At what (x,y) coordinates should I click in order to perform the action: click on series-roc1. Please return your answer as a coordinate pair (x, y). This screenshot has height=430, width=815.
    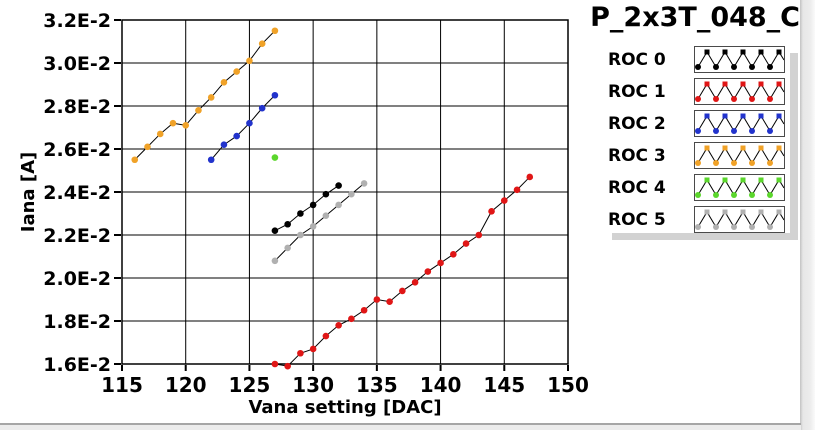
    Looking at the image, I should click on (402, 271).